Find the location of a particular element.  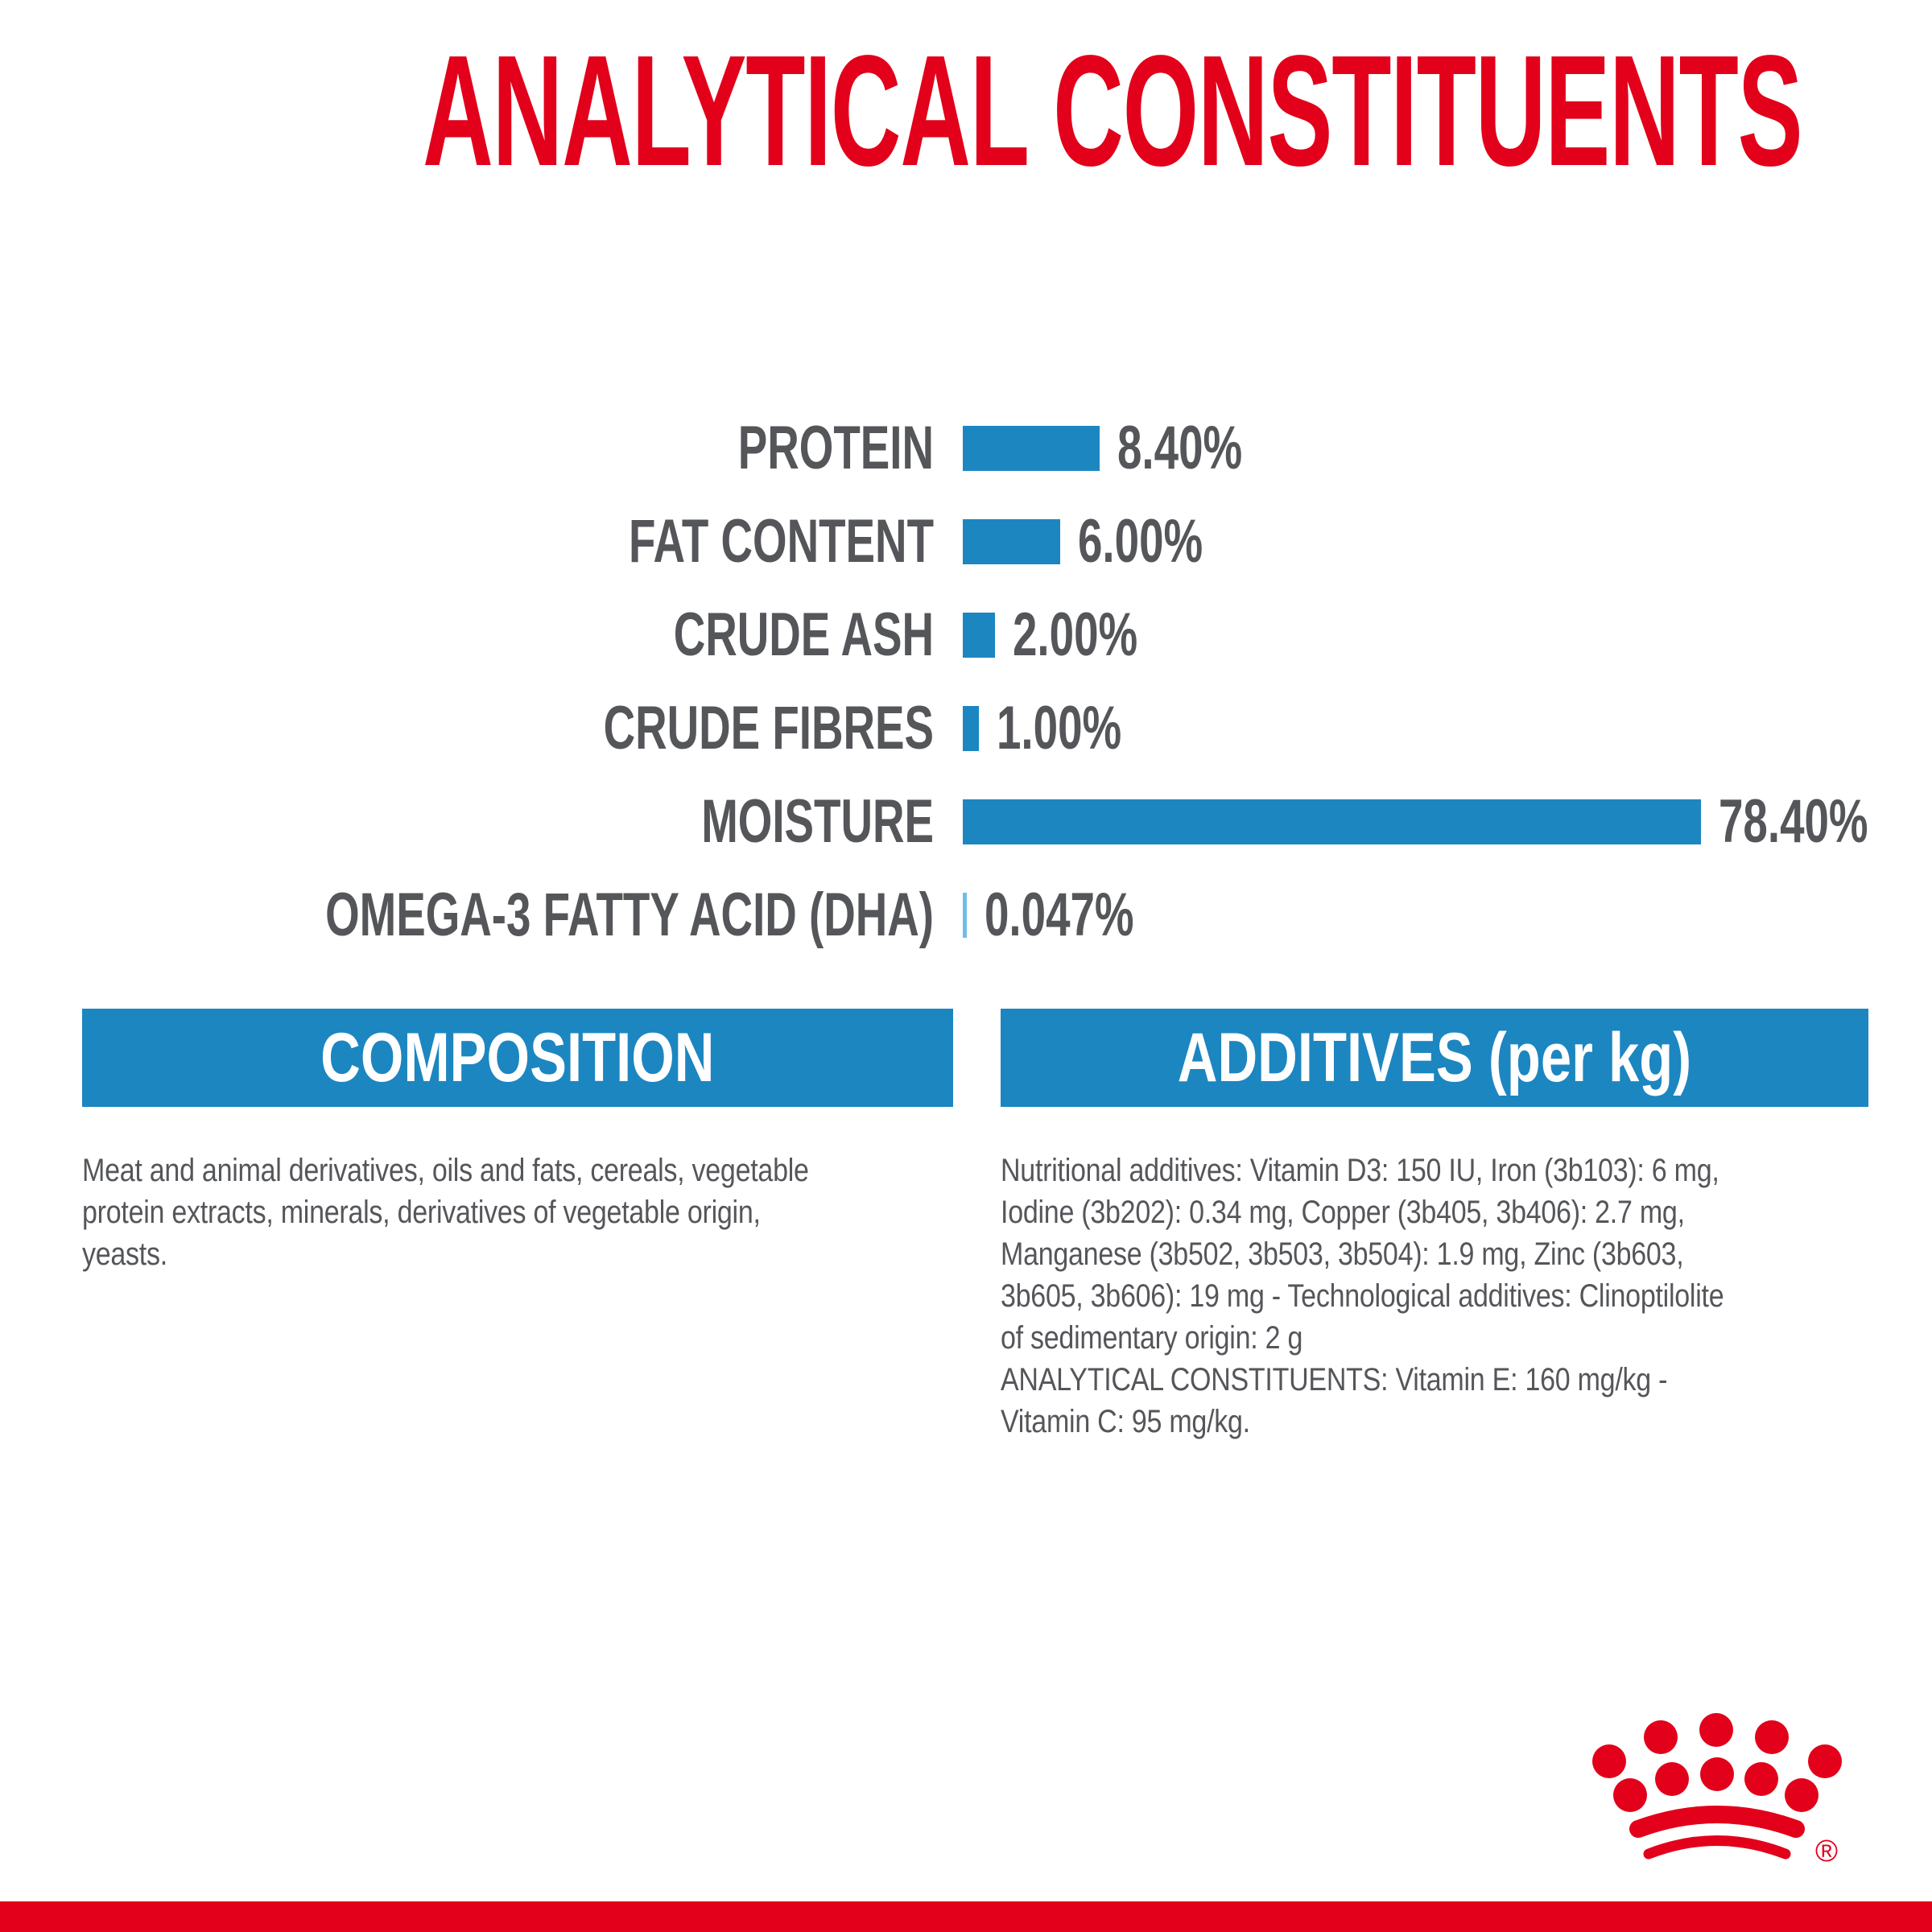

chart-value-label: 2.00% is located at coordinates (1075, 635).